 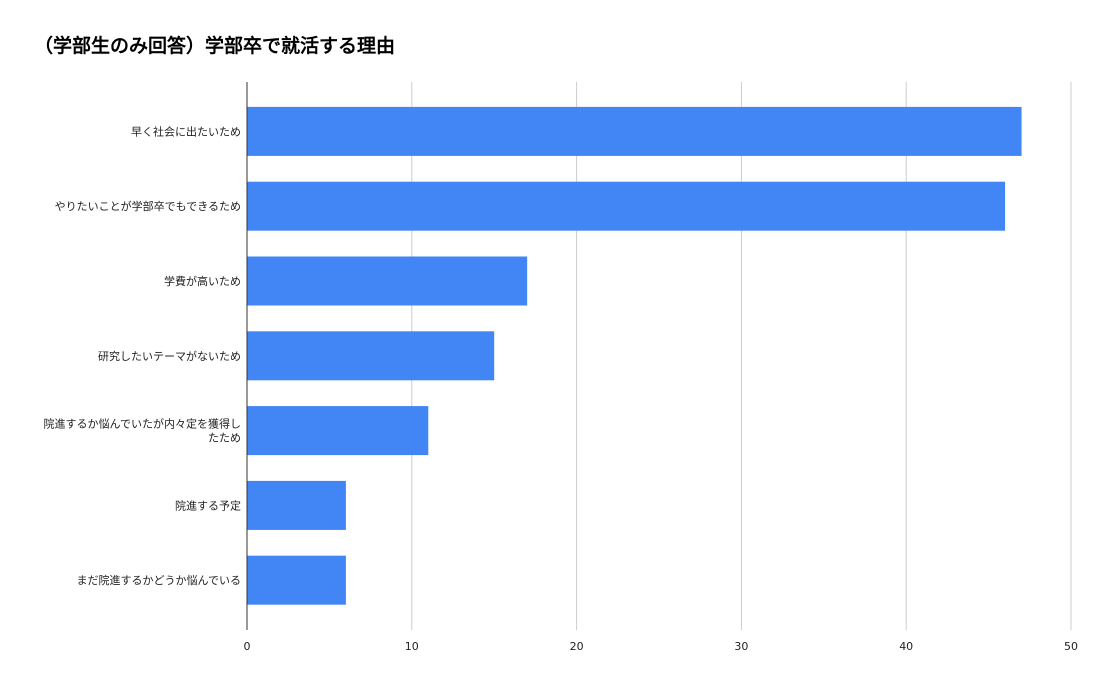 I want to click on x-axis-ticks: 0 10 20 30 40 50, so click(x=661, y=646).